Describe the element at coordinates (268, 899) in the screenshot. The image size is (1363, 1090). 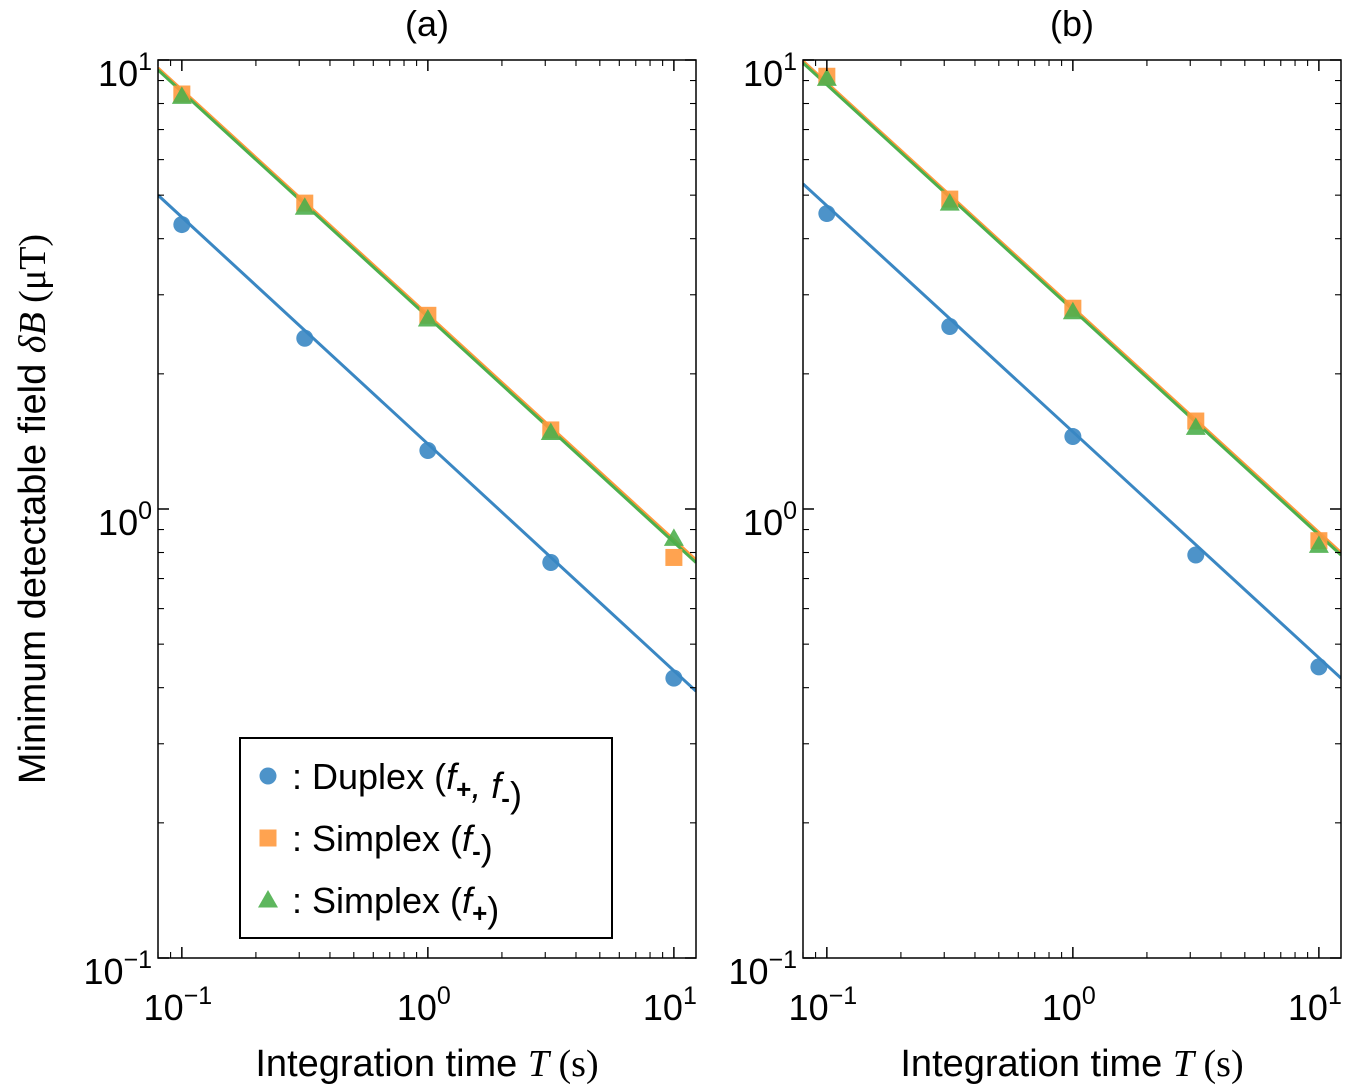
I see `legend-marker-triangle` at that location.